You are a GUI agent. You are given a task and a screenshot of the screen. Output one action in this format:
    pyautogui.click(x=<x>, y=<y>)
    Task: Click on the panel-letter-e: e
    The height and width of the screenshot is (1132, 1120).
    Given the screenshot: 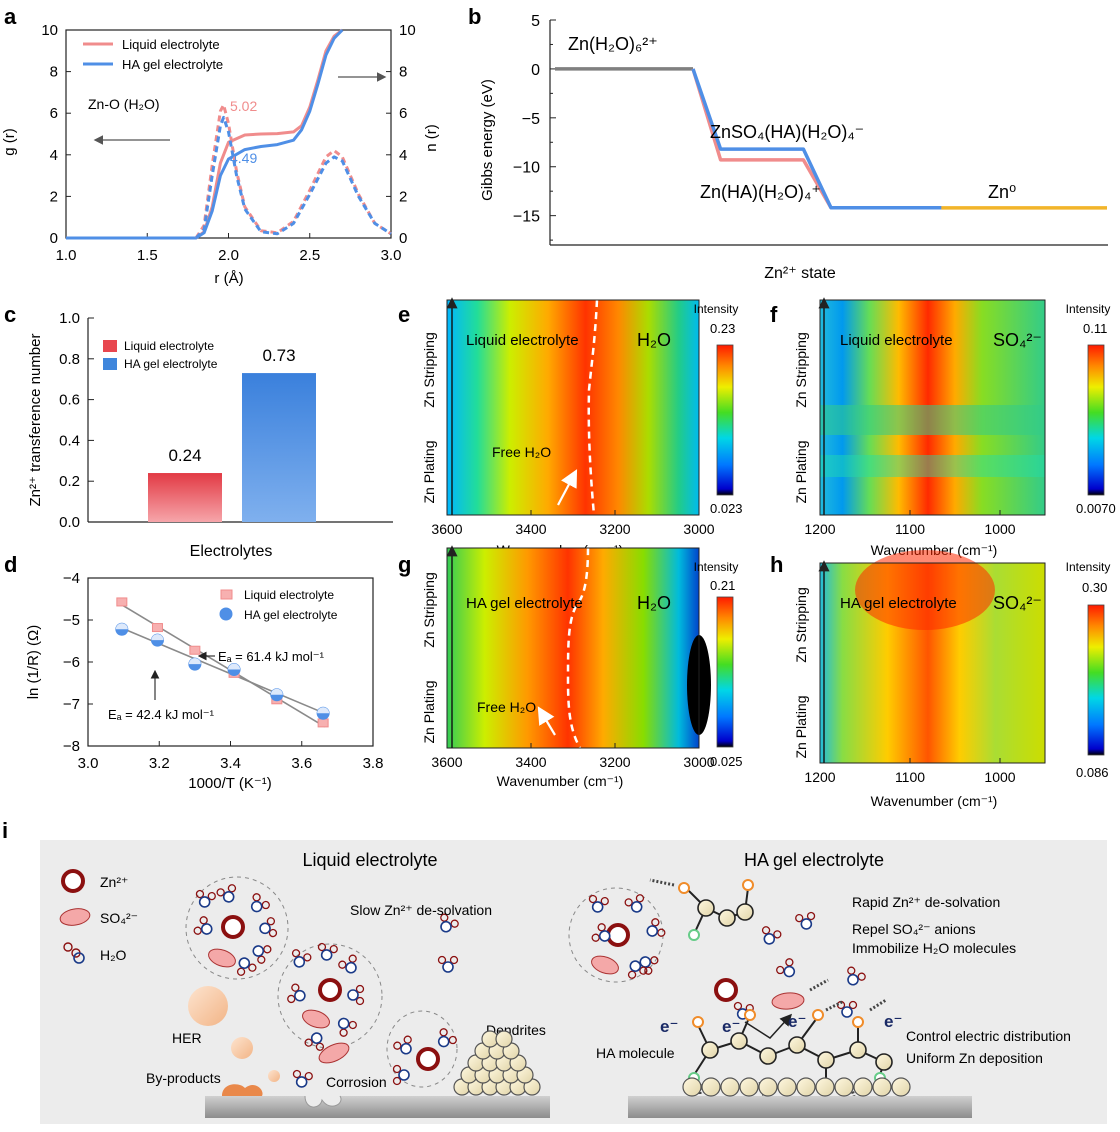 What is the action you would take?
    pyautogui.click(x=404, y=314)
    